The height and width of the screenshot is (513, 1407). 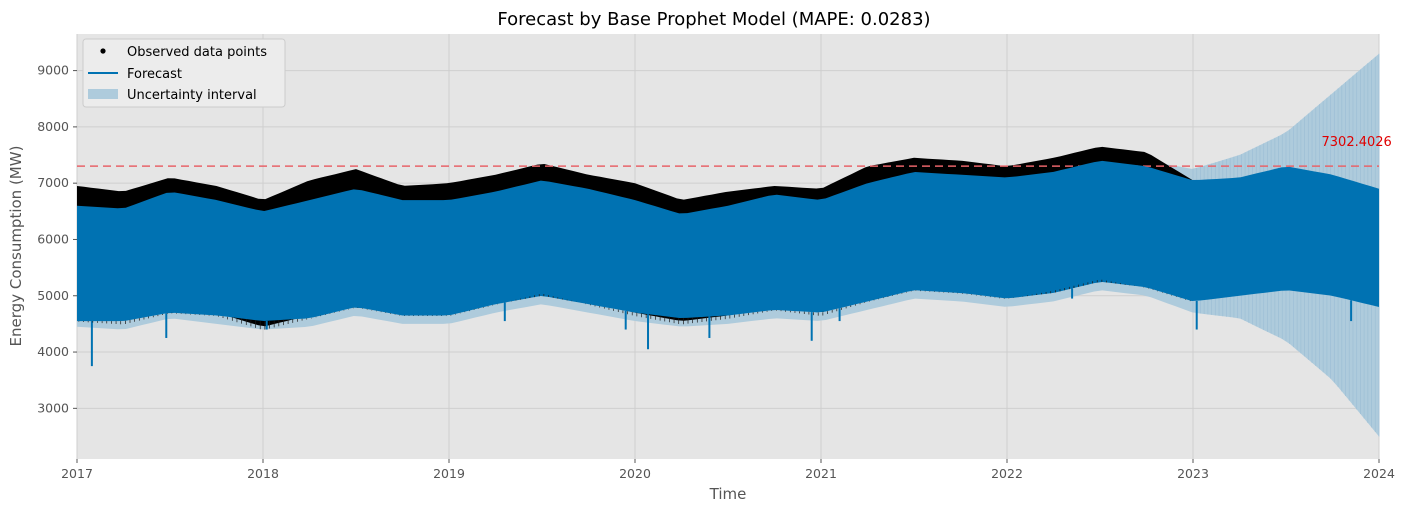 I want to click on x-axis-ticks: 2017 2018 2019 2020 2021 2022 2023 2024, so click(x=728, y=470).